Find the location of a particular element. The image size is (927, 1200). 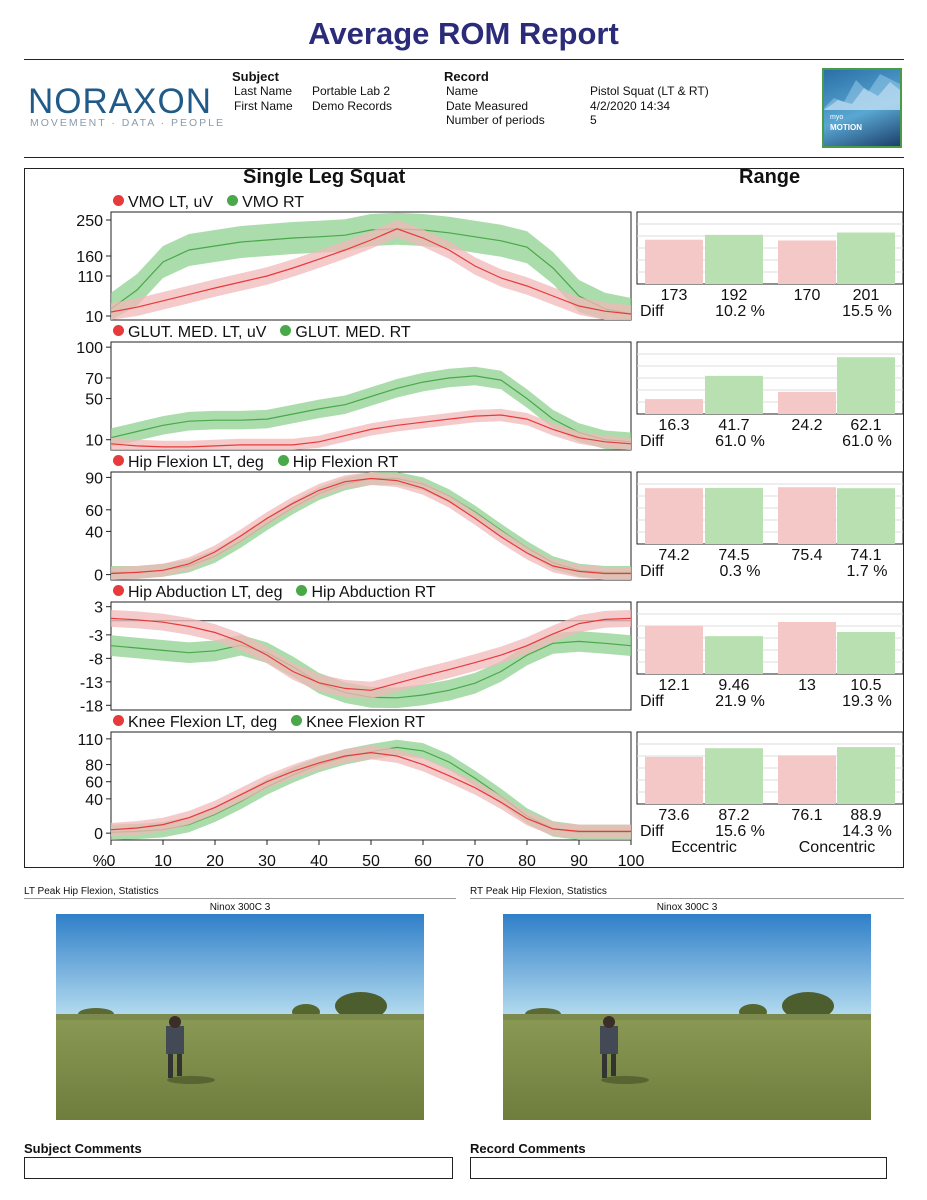

ytick-label: 60 is located at coordinates (94, 511).